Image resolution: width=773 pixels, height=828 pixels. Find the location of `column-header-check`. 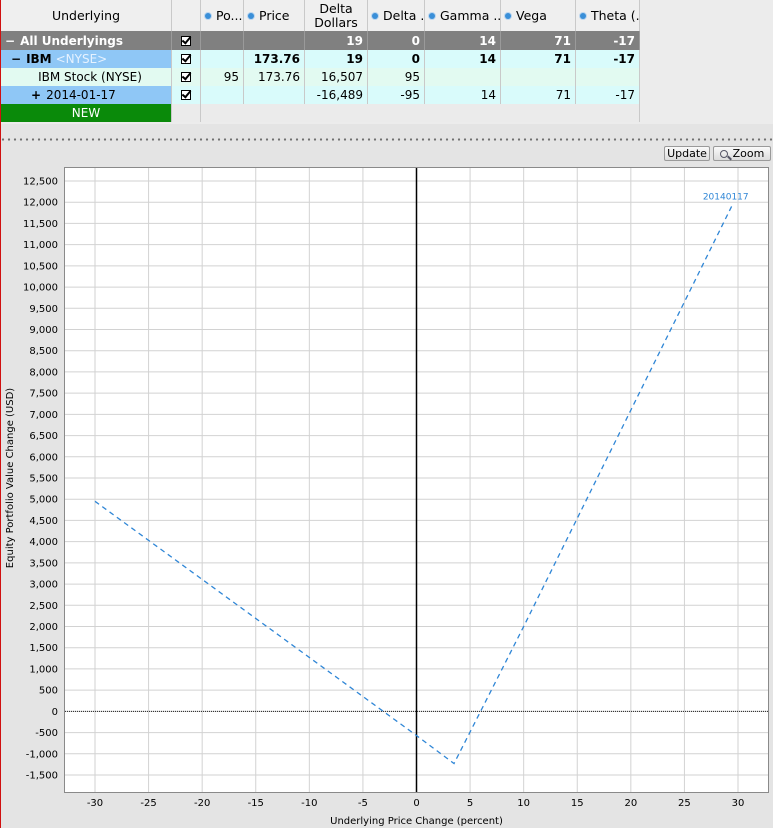

column-header-check is located at coordinates (186, 15).